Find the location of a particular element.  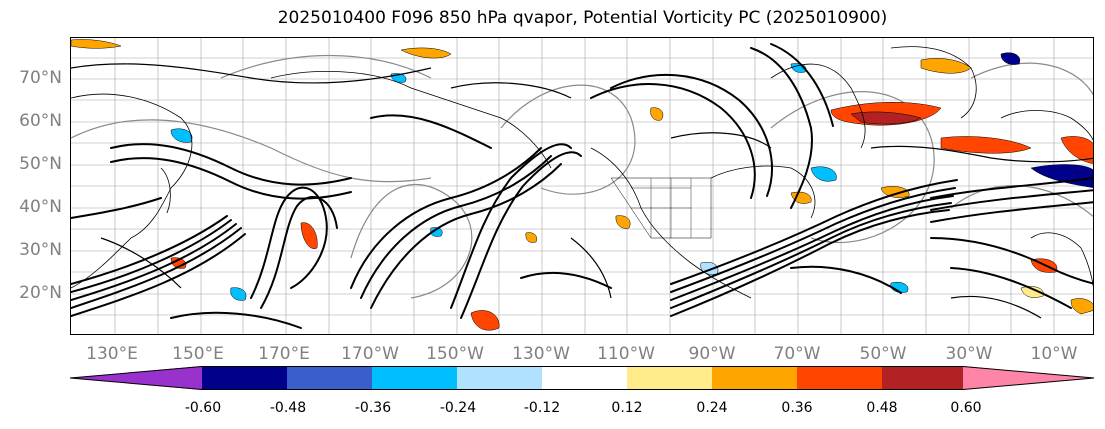

cb-tick-label: -0.48 is located at coordinates (288, 408).